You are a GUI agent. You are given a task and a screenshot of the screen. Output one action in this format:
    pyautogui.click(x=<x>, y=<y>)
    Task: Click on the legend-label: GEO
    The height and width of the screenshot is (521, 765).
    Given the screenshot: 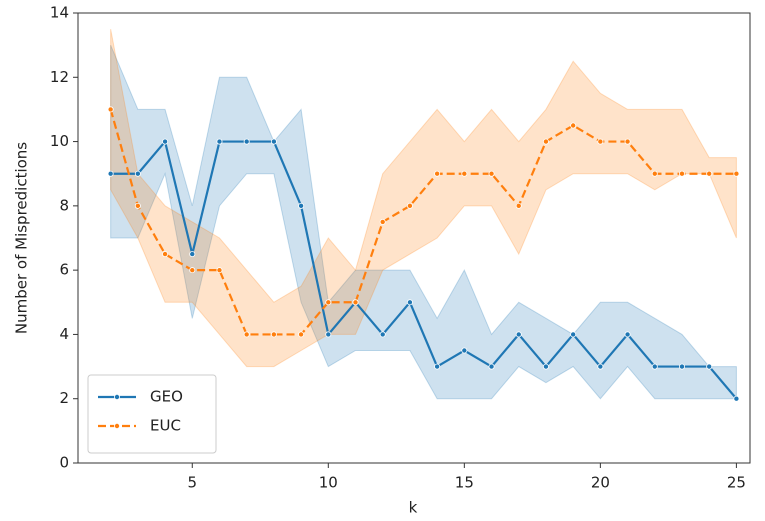 What is the action you would take?
    pyautogui.click(x=166, y=397)
    